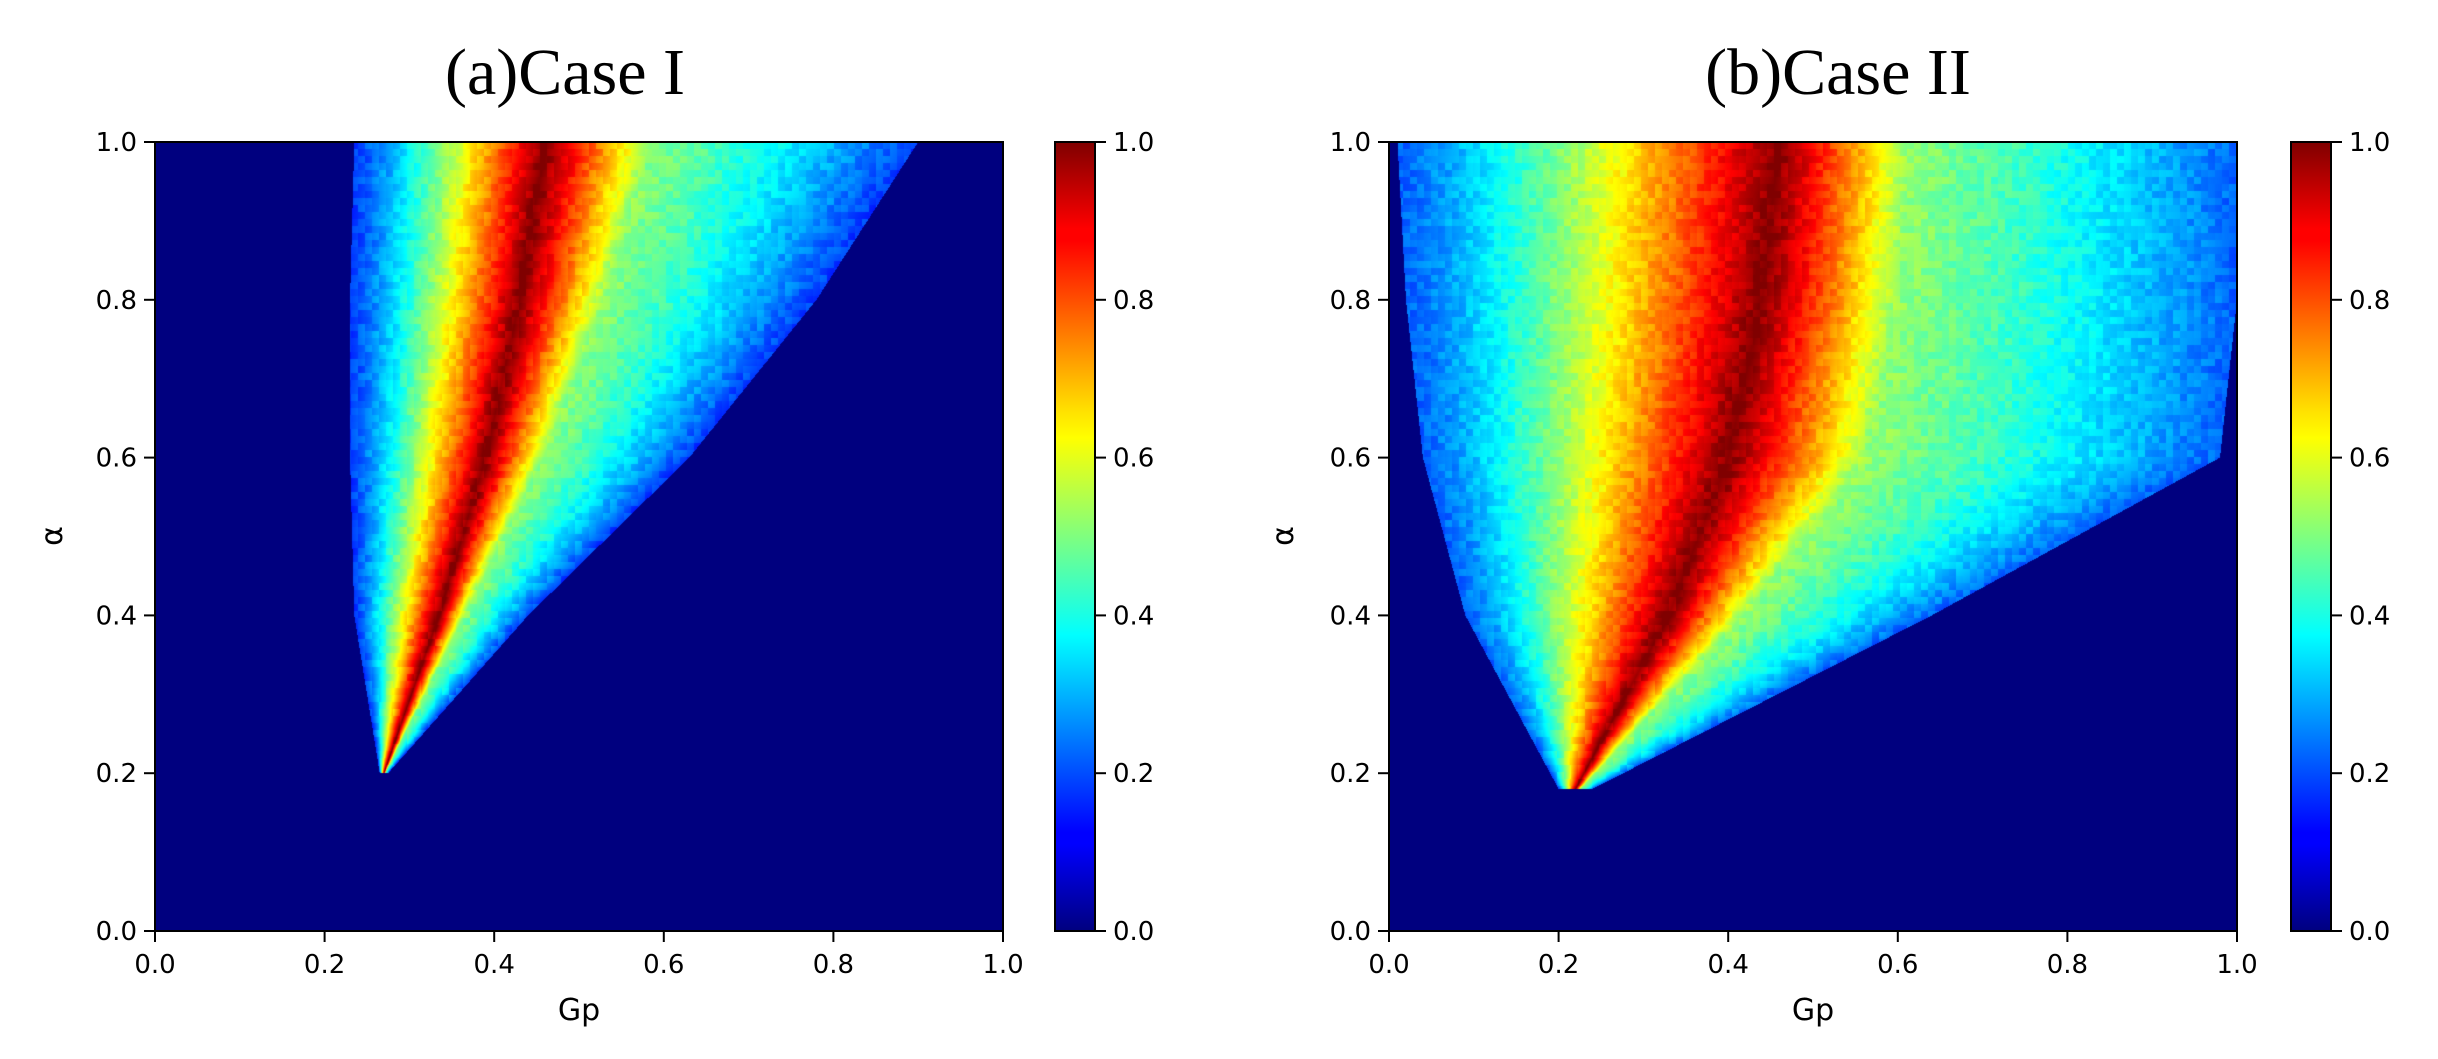  I want to click on panel-b-colorbar, so click(2311, 536).